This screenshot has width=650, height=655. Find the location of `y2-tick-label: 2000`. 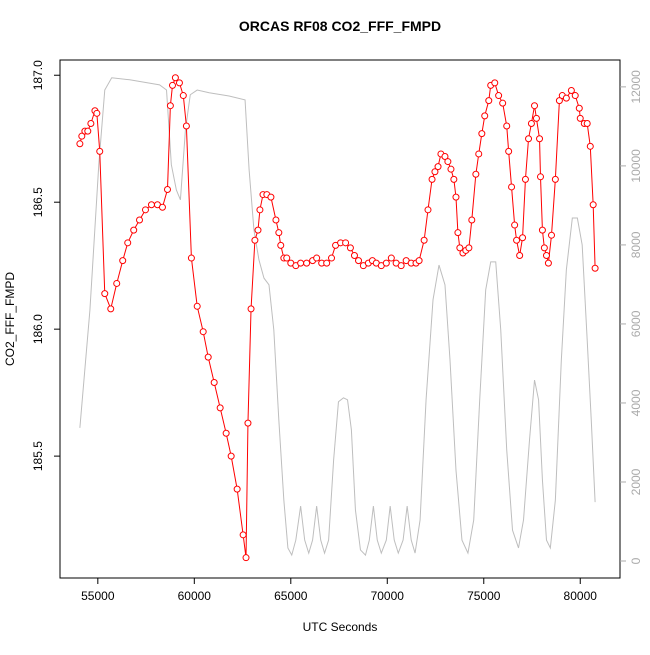

y2-tick-label: 2000 is located at coordinates (636, 481).